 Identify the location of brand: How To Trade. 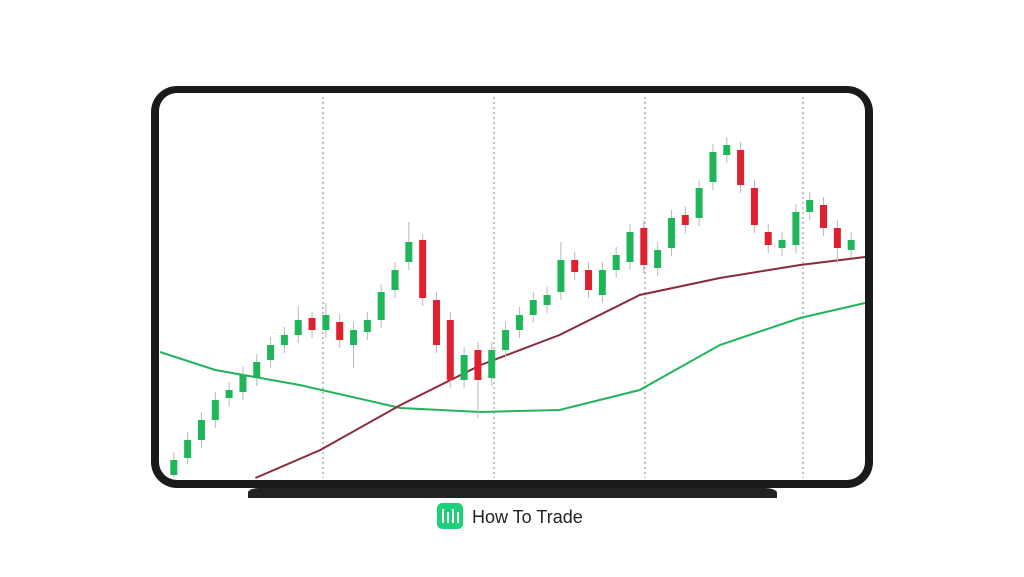
(527, 517).